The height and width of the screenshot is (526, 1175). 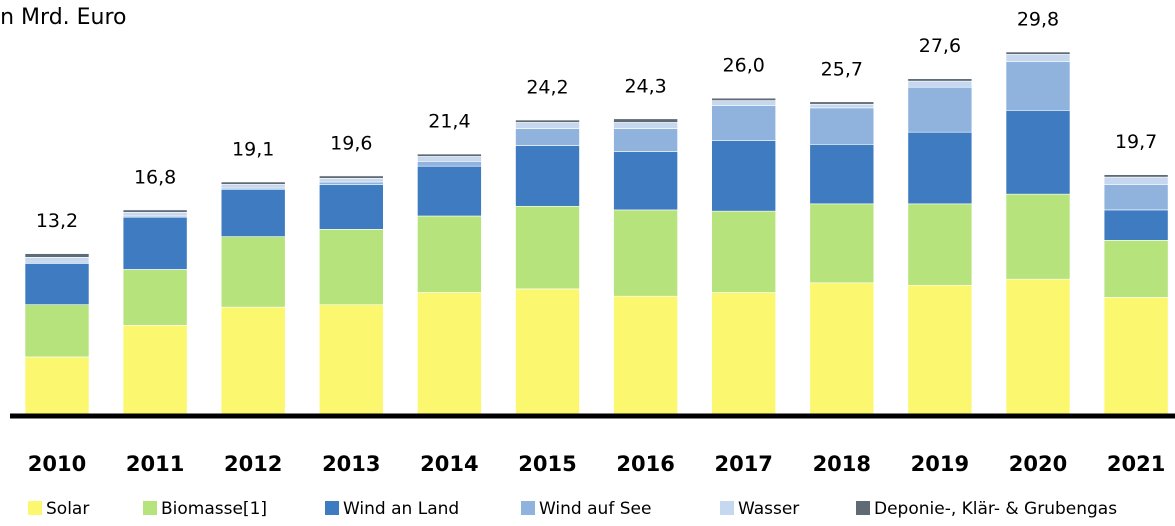 What do you see at coordinates (1136, 464) in the screenshot?
I see `x-tick-label: 2021` at bounding box center [1136, 464].